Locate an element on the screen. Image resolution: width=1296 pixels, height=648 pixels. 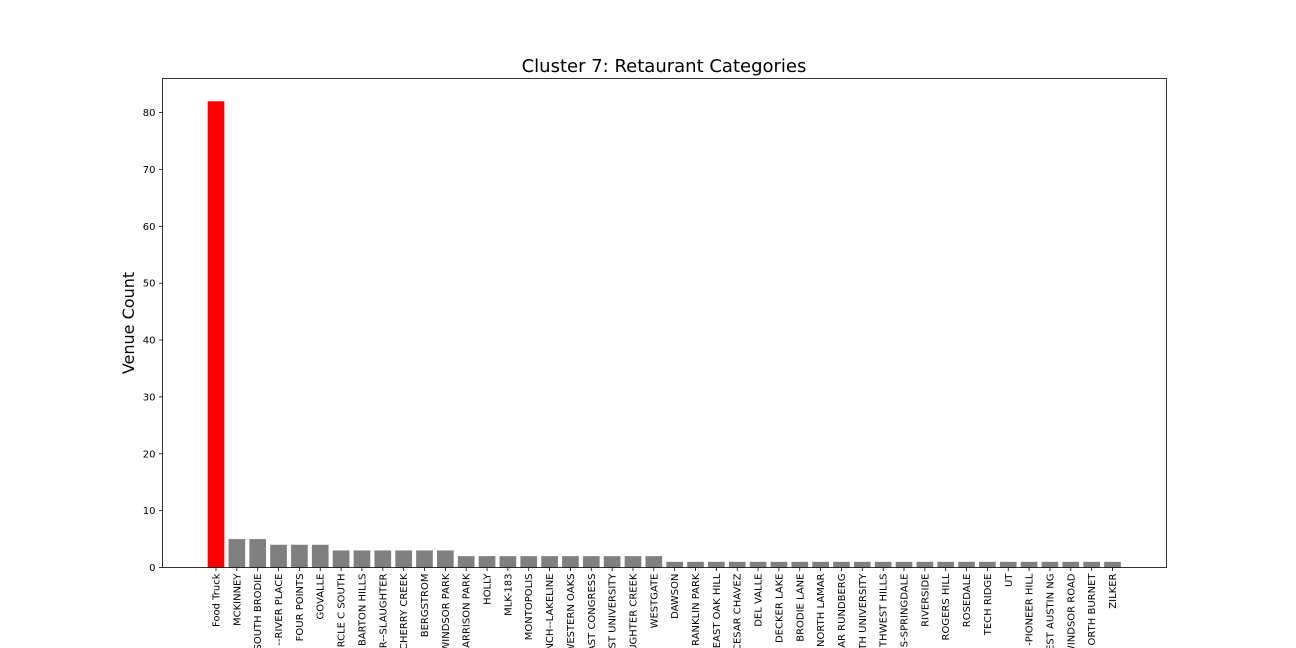
x-tick-label-16: NCH--LAKELINE is located at coordinates (550, 611).